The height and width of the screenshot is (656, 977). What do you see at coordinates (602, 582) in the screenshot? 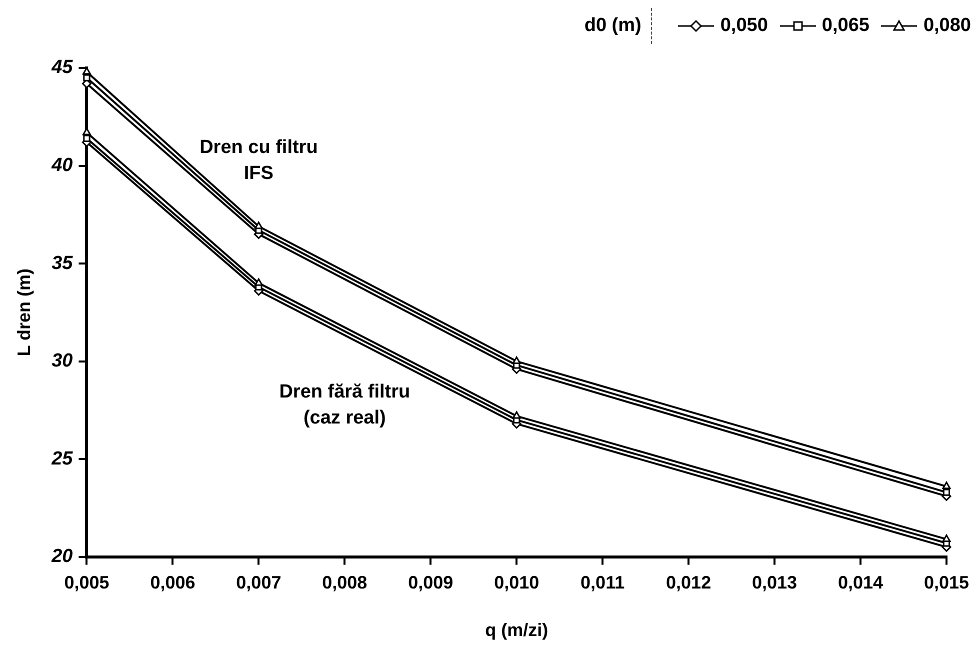
I see `x-tick-label: 0,011` at bounding box center [602, 582].